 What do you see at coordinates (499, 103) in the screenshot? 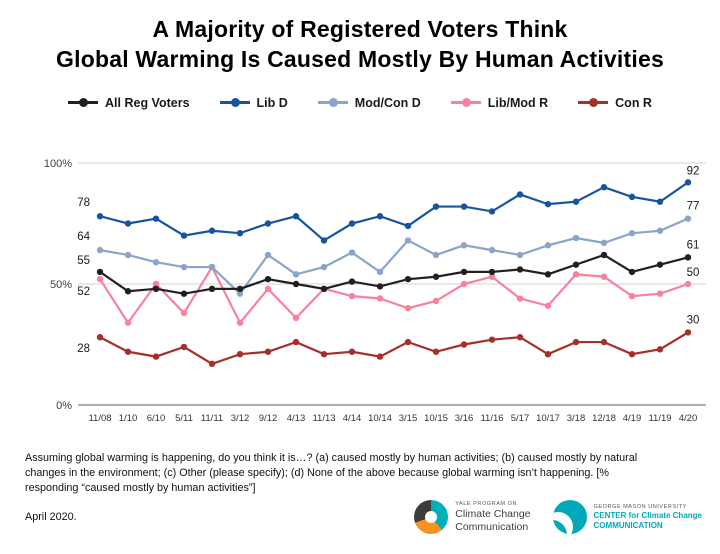
I see `legend-item-lib-mod-r: Lib/Mod R` at bounding box center [499, 103].